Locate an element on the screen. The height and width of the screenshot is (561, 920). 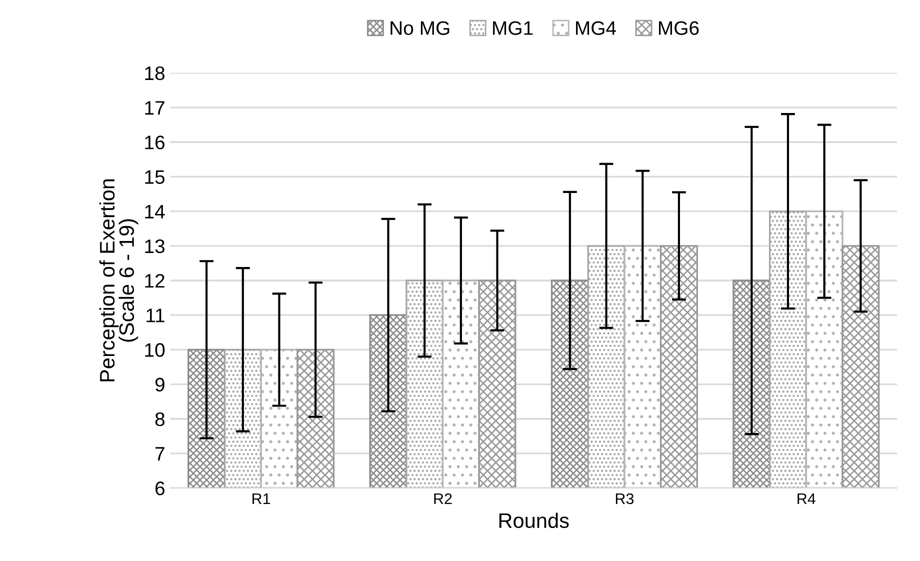
y-tick-label: 9 is located at coordinates (159, 385).